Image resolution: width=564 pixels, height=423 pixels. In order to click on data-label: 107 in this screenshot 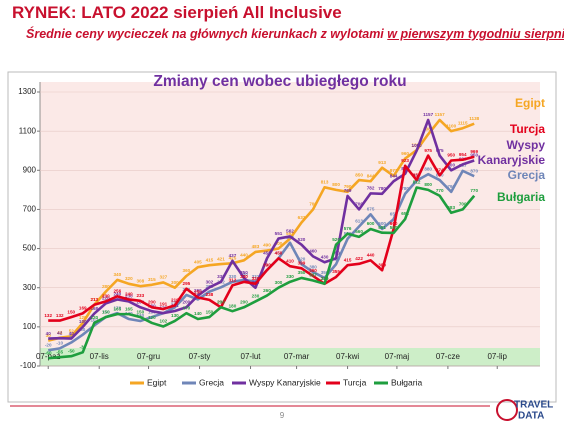, I will do `click(94, 320)`.